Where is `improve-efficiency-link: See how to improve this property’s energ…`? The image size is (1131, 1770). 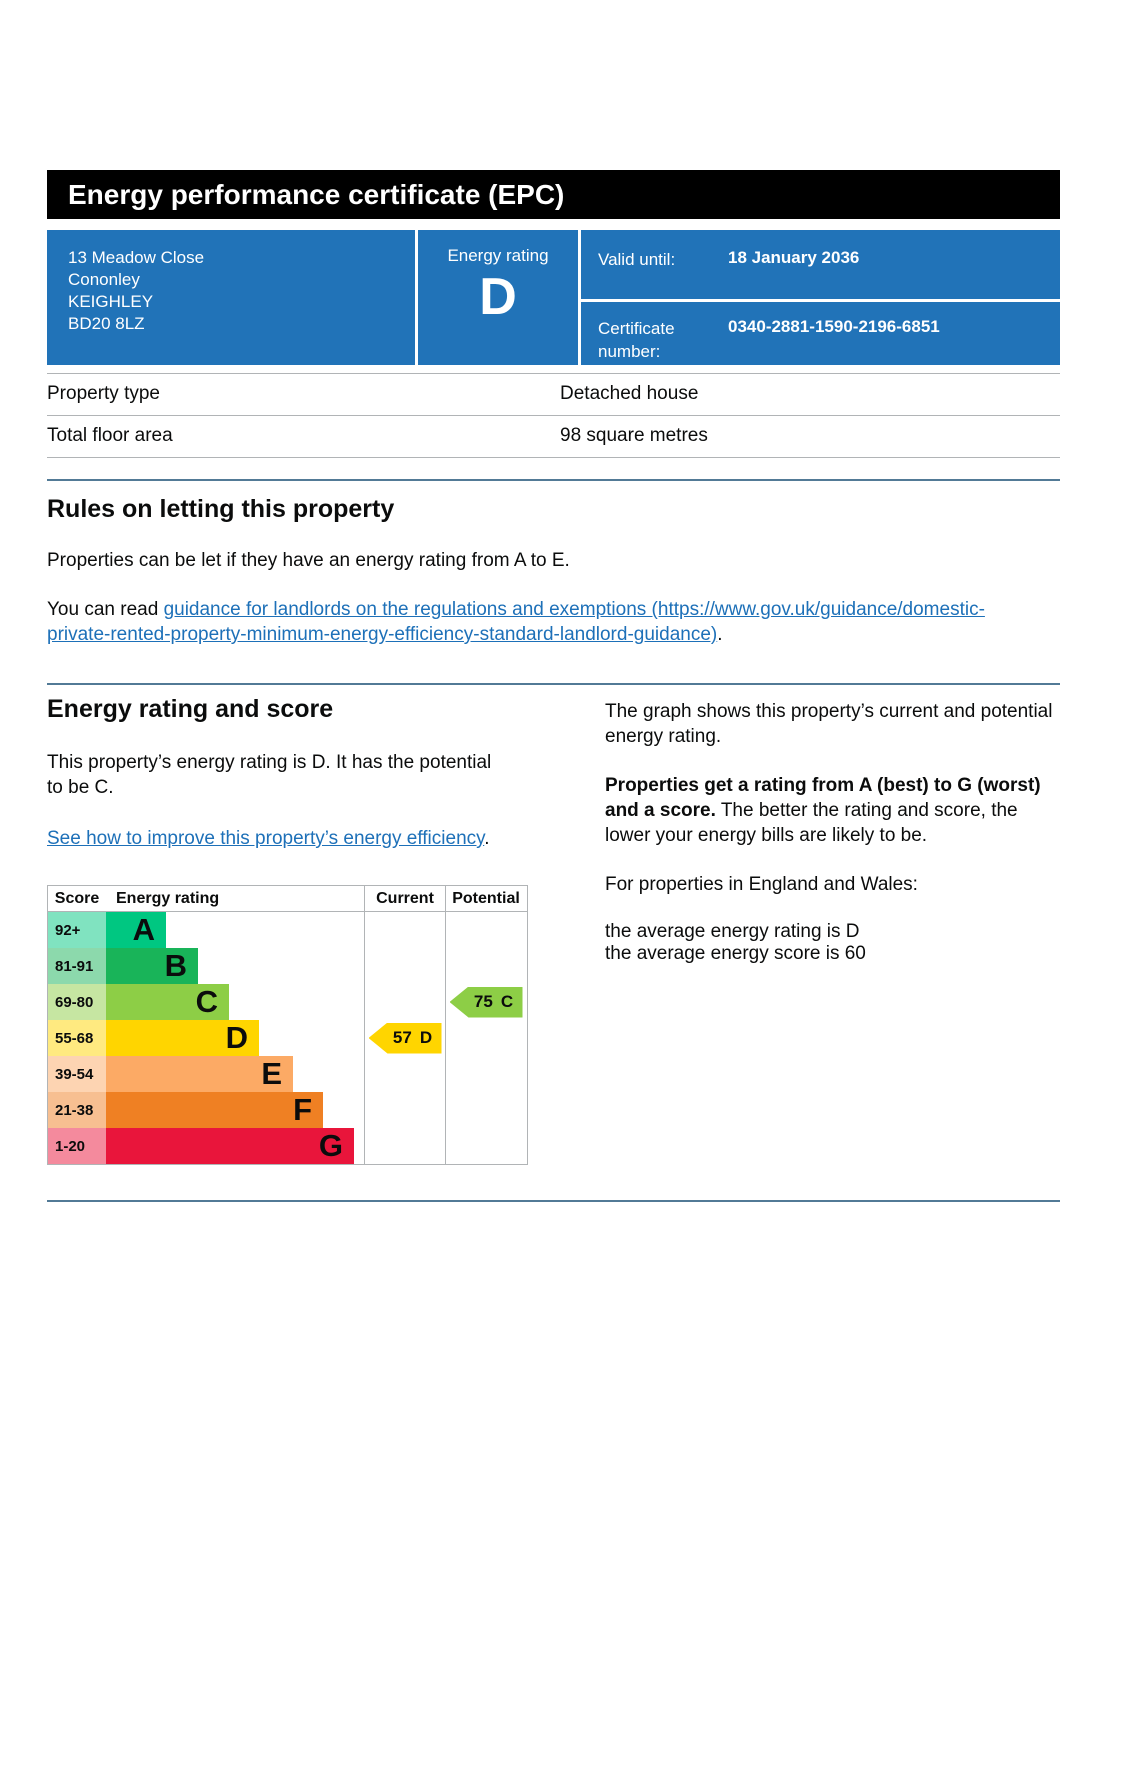
improve-efficiency-link: See how to improve this property’s energ… is located at coordinates (266, 838).